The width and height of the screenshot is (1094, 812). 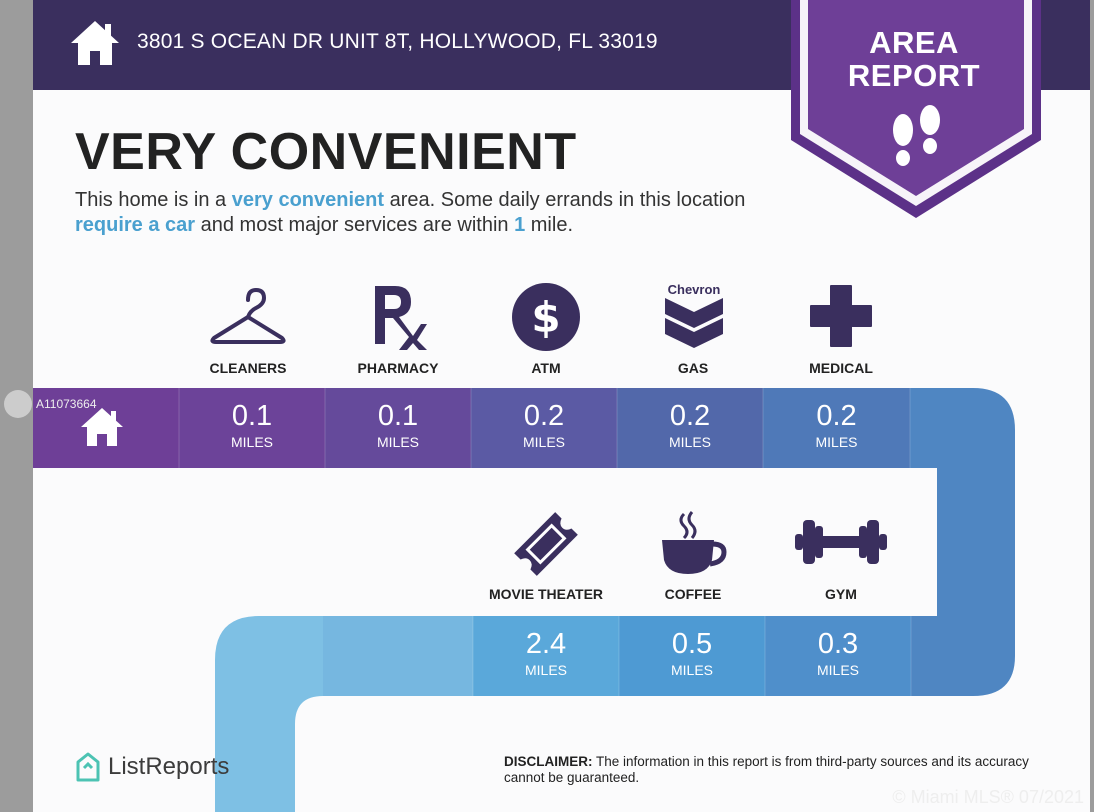 What do you see at coordinates (694, 289) in the screenshot?
I see `svg-text: Chevron` at bounding box center [694, 289].